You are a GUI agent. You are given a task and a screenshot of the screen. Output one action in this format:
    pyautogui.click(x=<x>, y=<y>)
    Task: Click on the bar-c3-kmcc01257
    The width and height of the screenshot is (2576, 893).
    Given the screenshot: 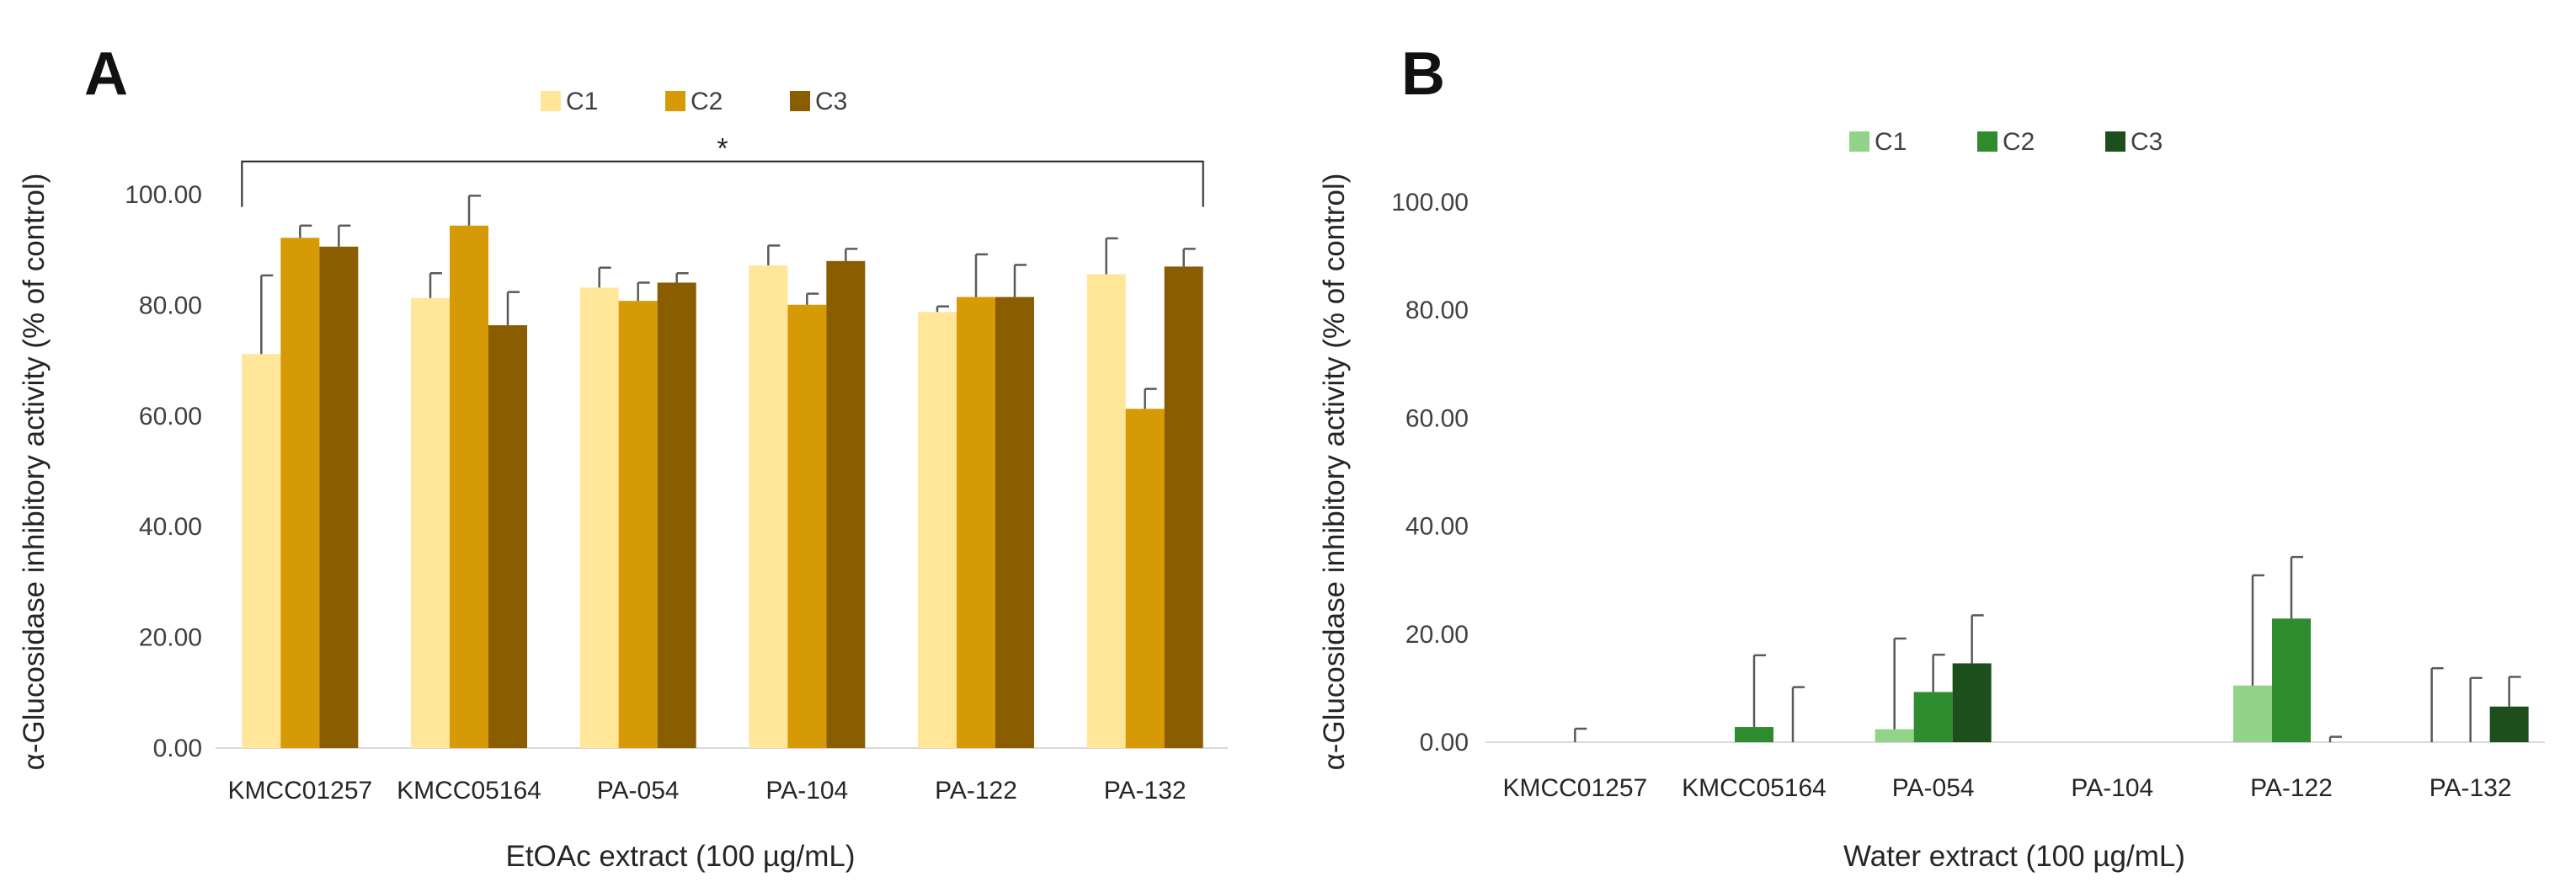 What is the action you would take?
    pyautogui.click(x=339, y=497)
    